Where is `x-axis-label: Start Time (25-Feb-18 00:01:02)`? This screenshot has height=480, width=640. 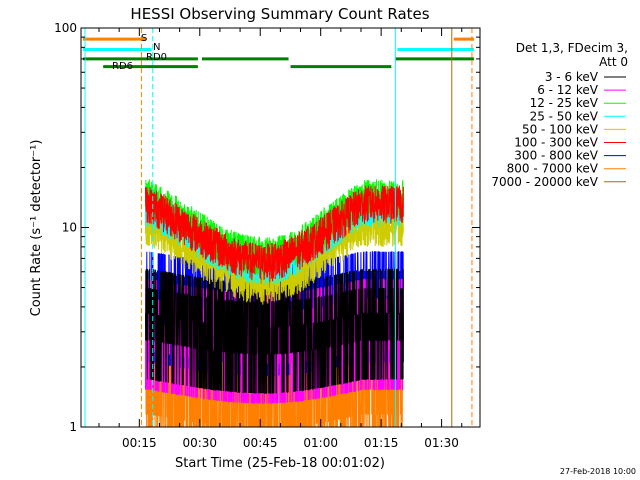
x-axis-label: Start Time (25-Feb-18 00:01:02) is located at coordinates (280, 463).